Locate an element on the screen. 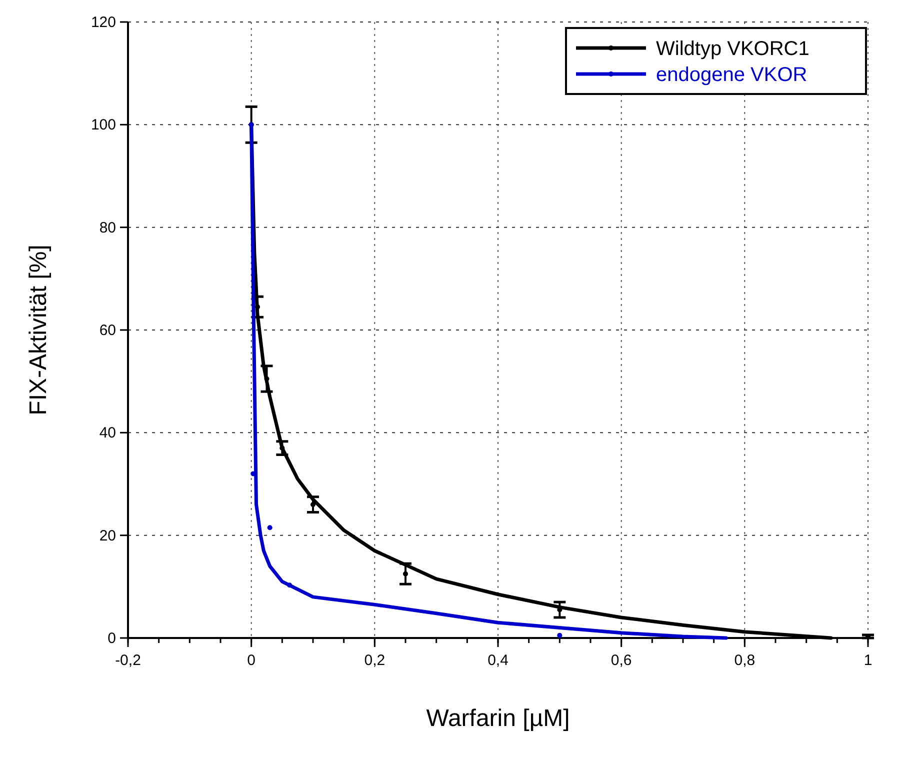 Image resolution: width=897 pixels, height=758 pixels. x-tick-label: 0,2 is located at coordinates (375, 660).